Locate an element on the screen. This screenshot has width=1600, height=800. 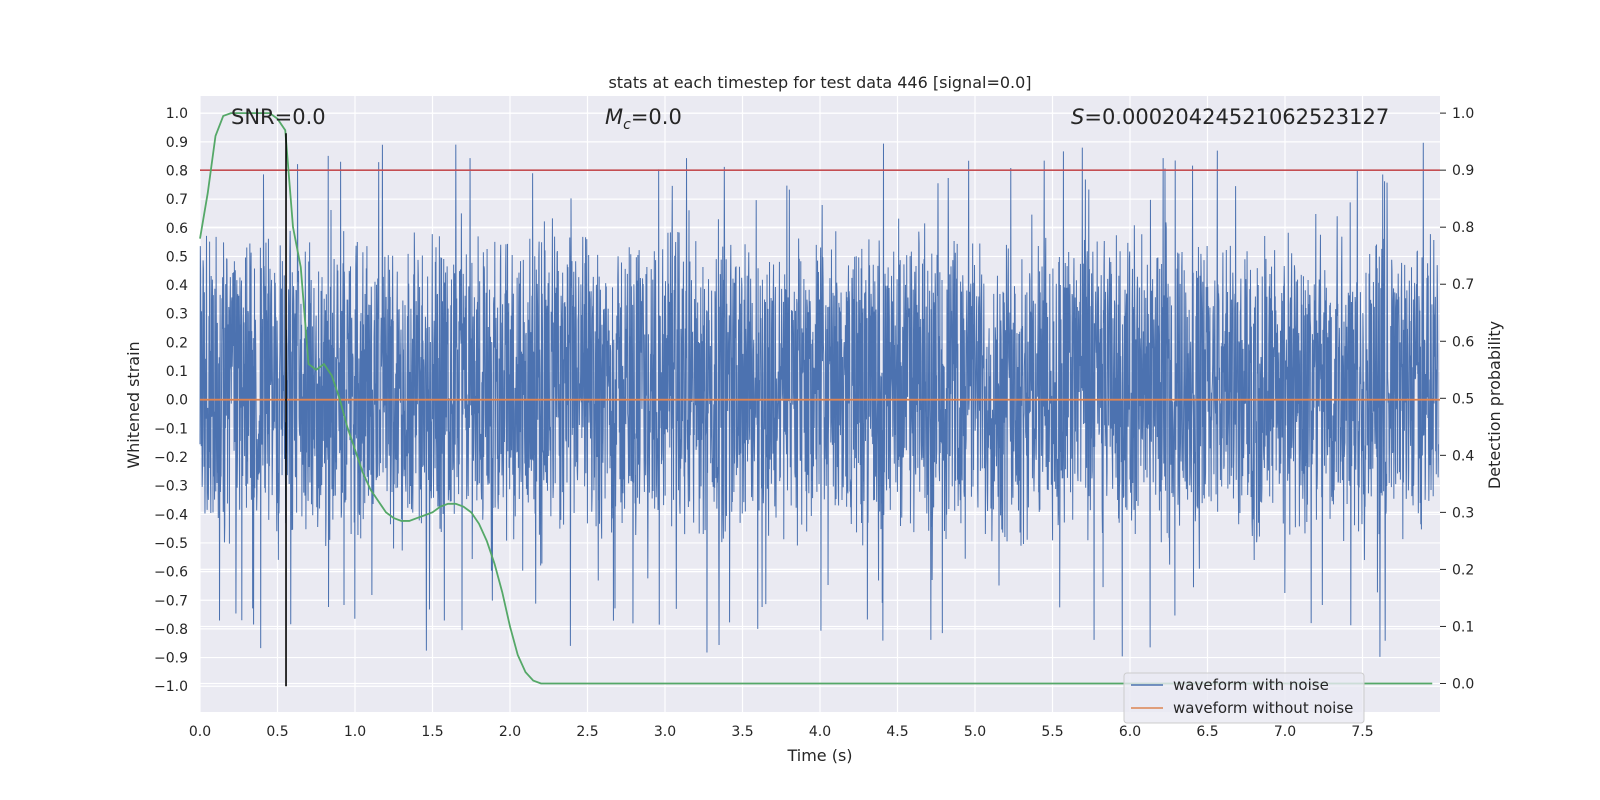
s-value: =0.00020424521062523127 is located at coordinates (1236, 117).